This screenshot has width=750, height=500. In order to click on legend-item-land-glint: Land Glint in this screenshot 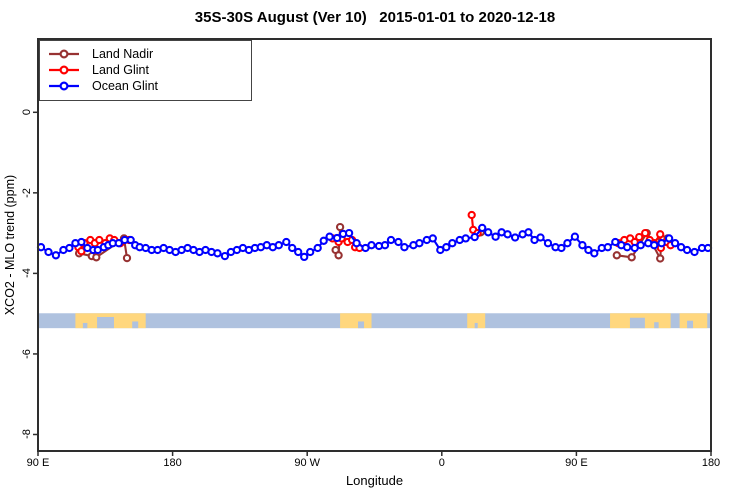, I will do `click(145, 70)`.